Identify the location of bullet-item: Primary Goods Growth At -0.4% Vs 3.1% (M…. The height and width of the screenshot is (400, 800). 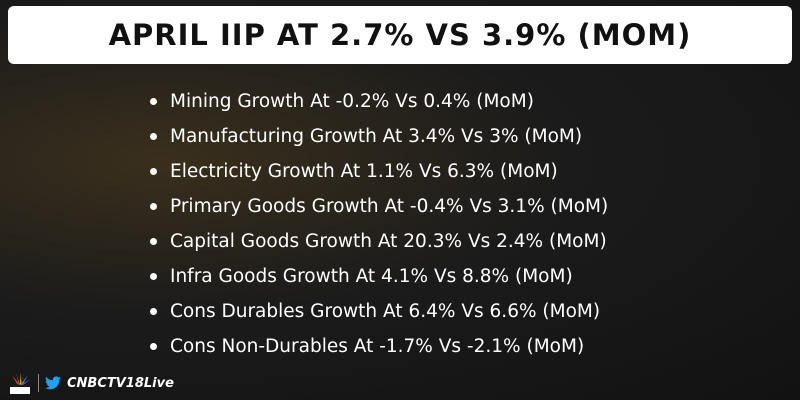
(377, 206).